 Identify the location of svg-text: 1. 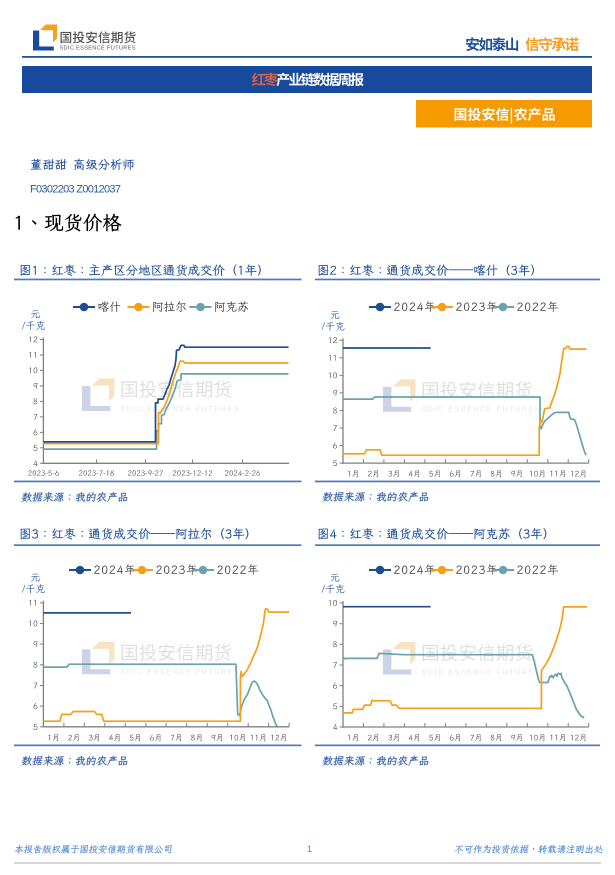
(309, 849).